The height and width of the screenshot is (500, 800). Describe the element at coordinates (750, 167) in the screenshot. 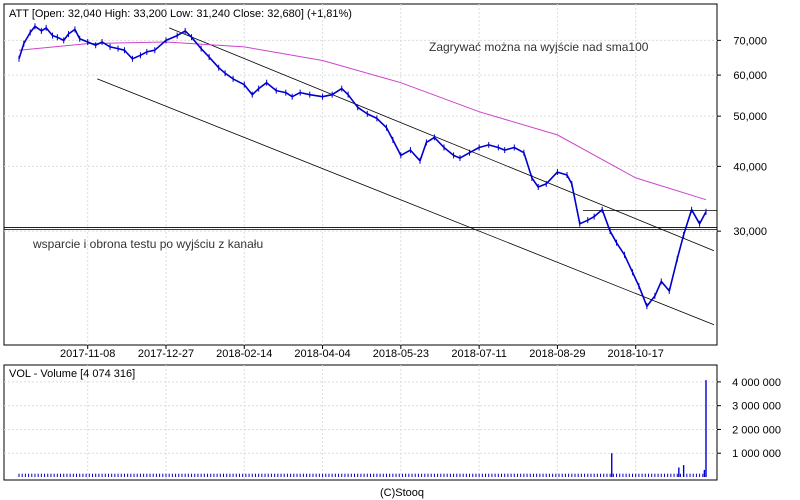

I see `price-ytick-label: 40,000` at that location.